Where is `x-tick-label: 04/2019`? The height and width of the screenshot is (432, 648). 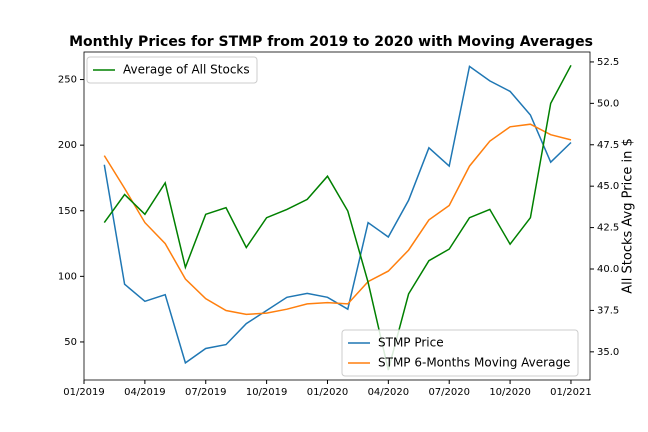 x-tick-label: 04/2019 is located at coordinates (145, 392).